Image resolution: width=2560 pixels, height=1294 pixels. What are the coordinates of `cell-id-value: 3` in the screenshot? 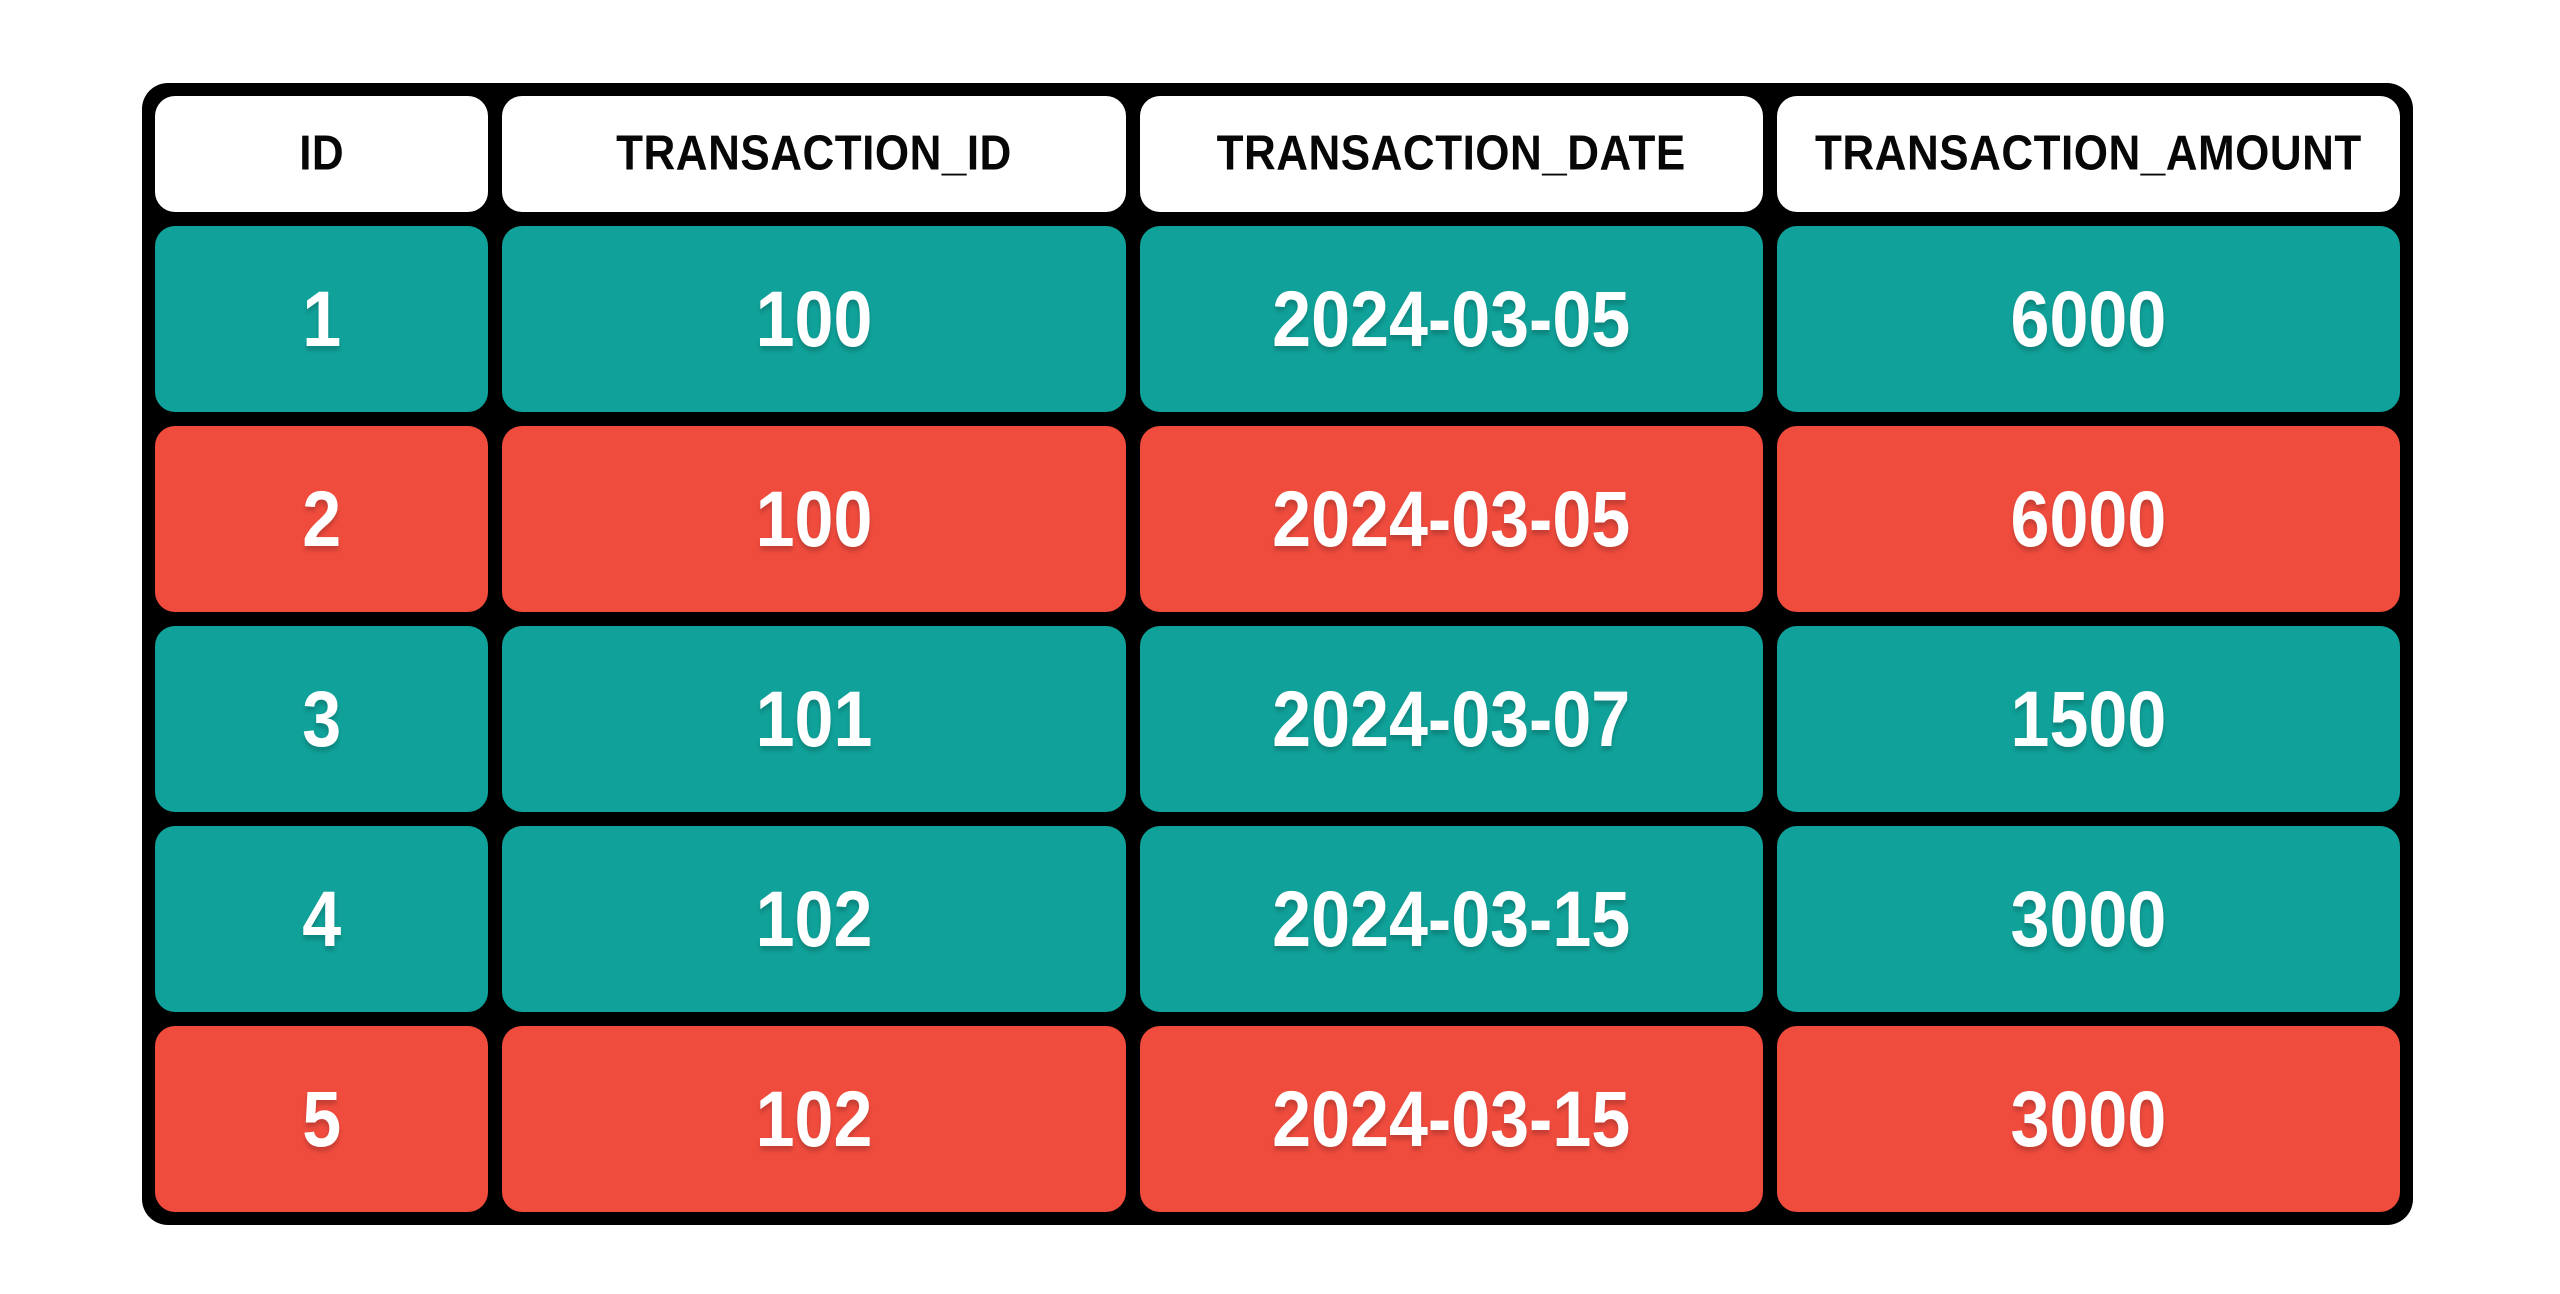 It's located at (322, 719).